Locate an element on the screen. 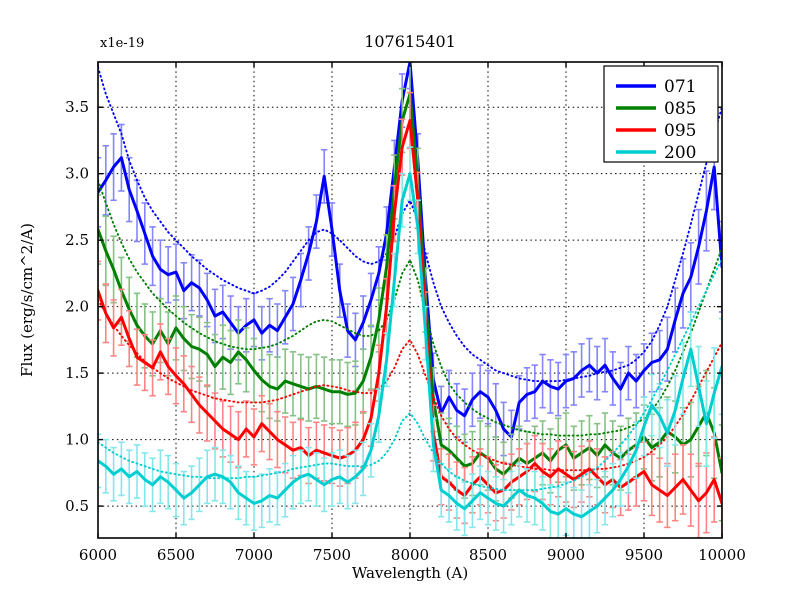 The height and width of the screenshot is (600, 800). x-tick-label: 6000 is located at coordinates (98, 555).